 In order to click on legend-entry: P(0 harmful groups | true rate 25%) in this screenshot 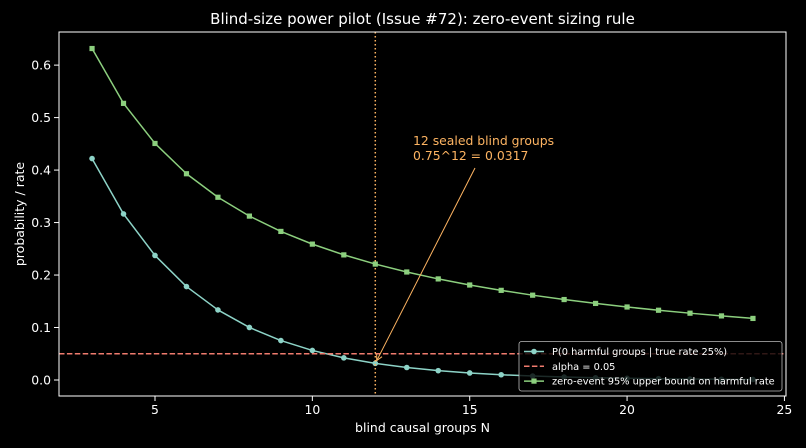, I will do `click(625, 352)`.